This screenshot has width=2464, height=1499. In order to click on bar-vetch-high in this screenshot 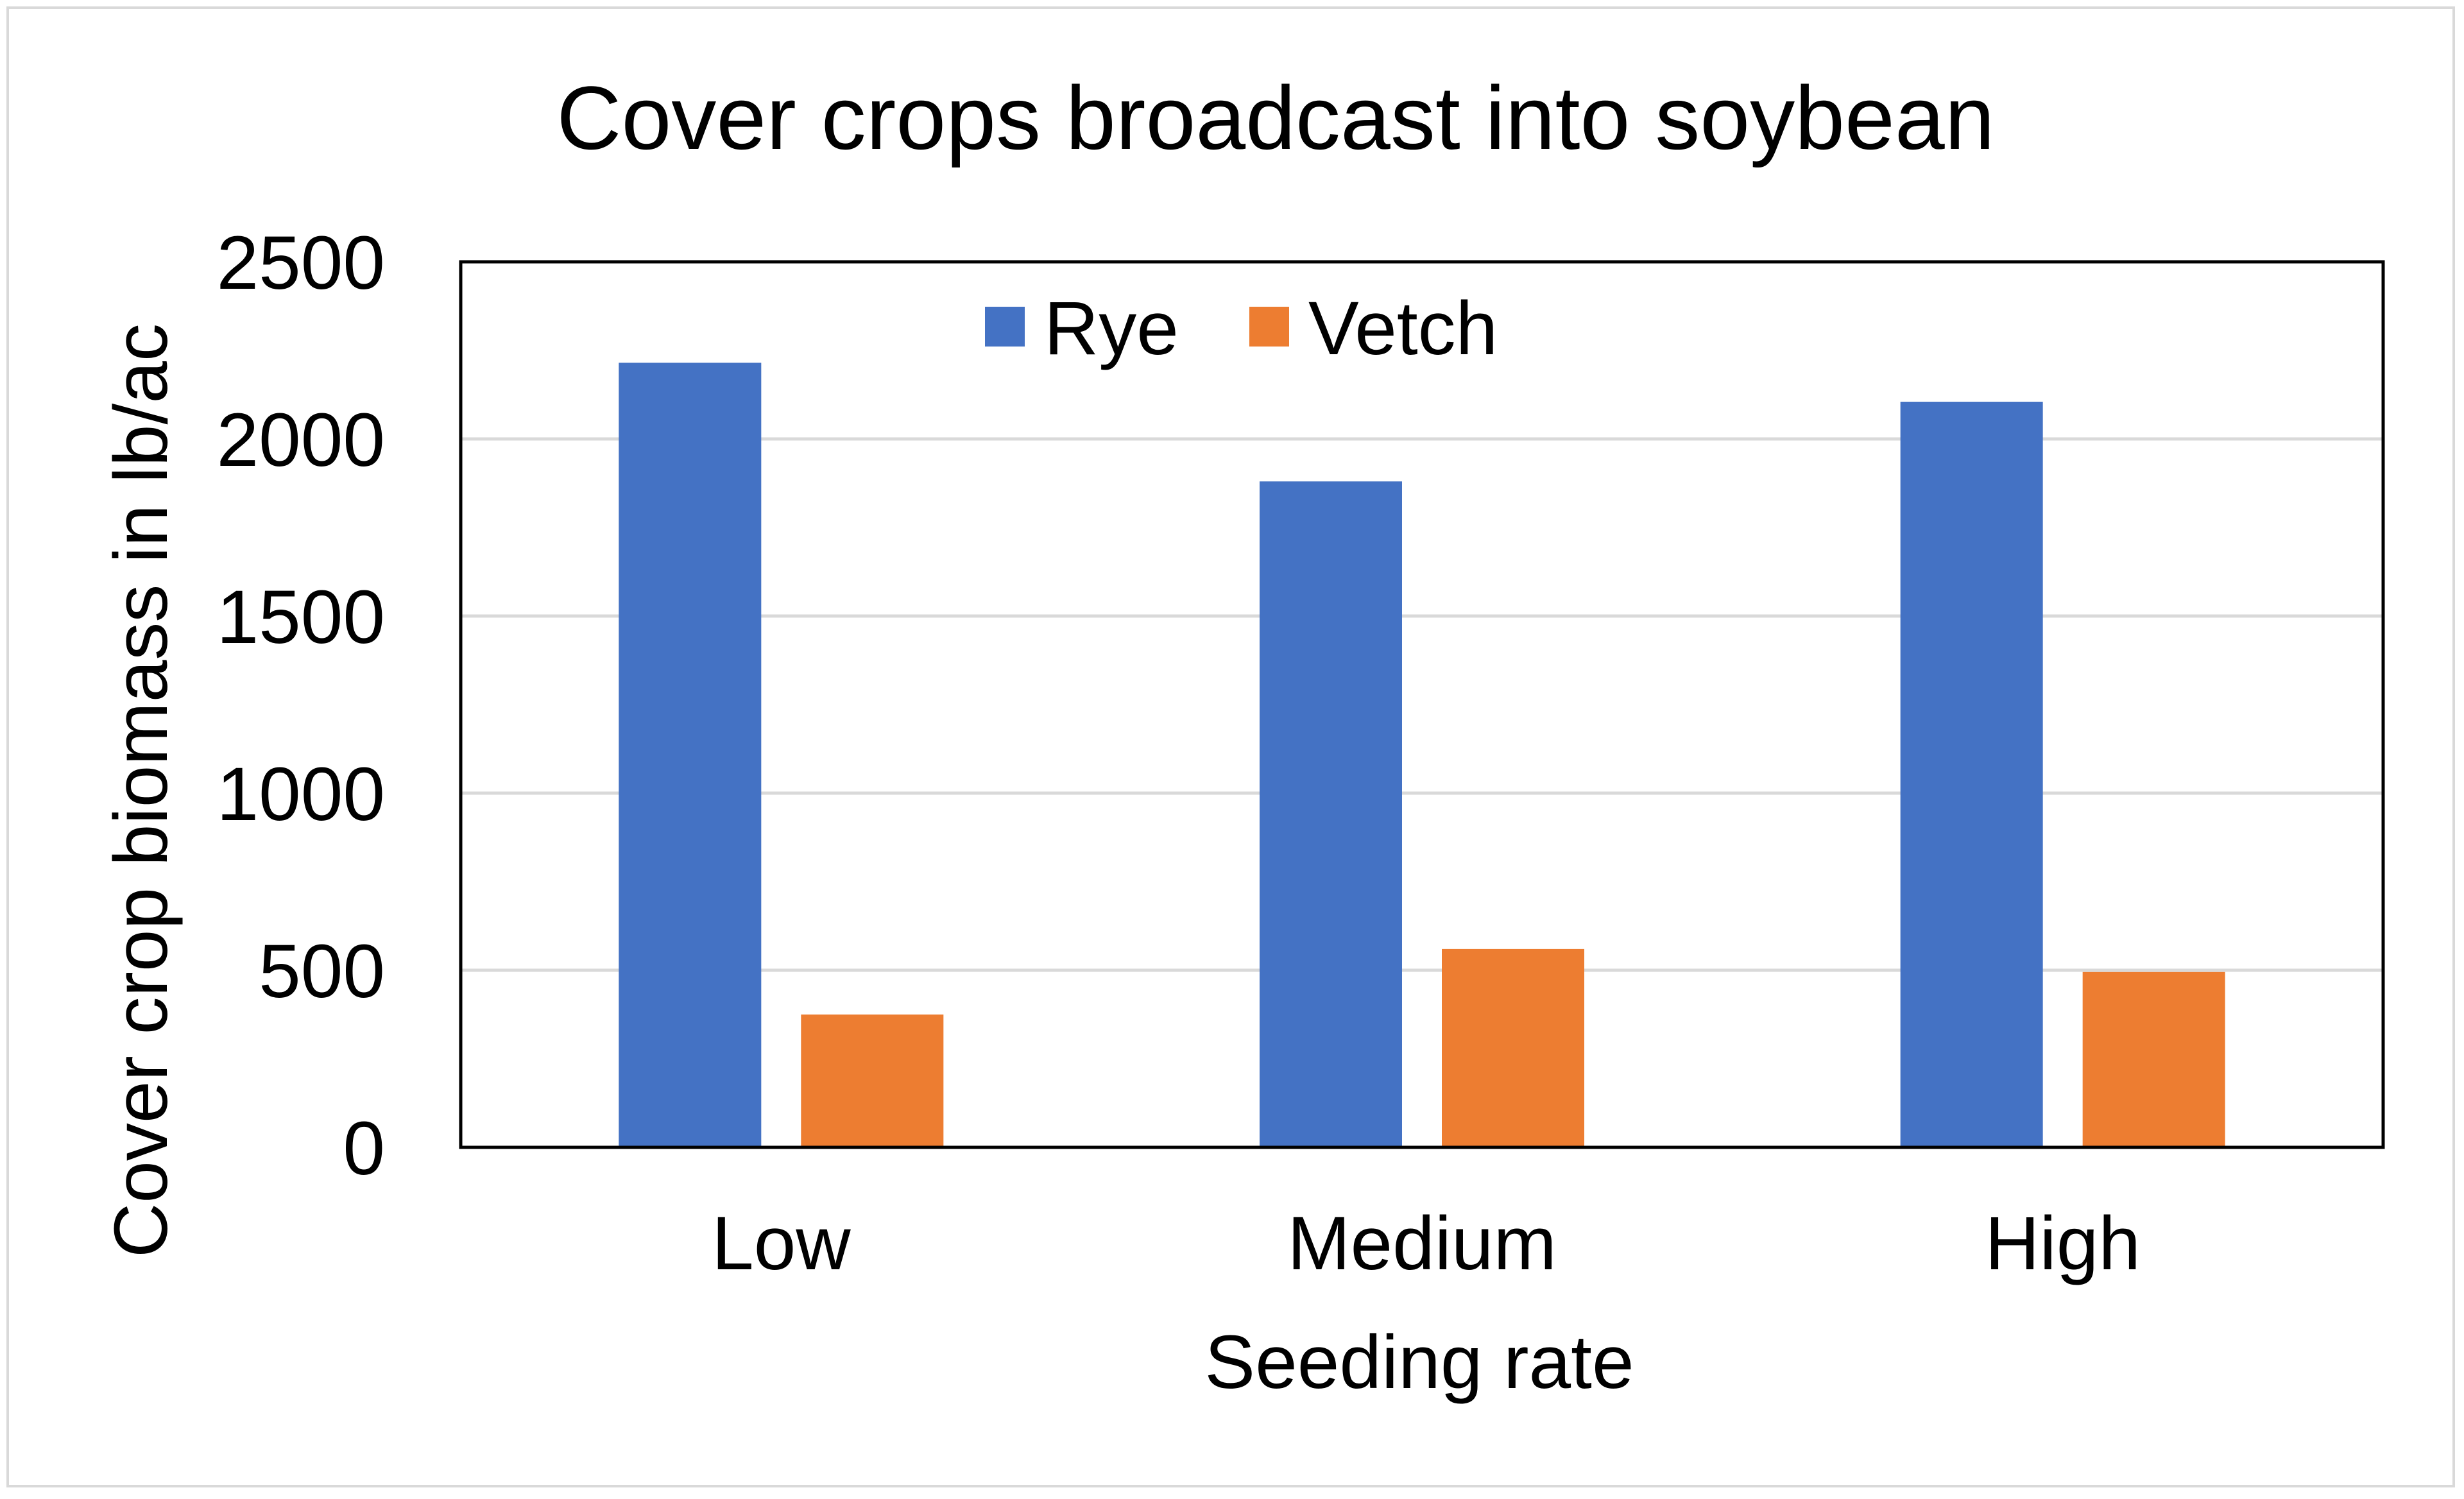, I will do `click(2154, 1059)`.